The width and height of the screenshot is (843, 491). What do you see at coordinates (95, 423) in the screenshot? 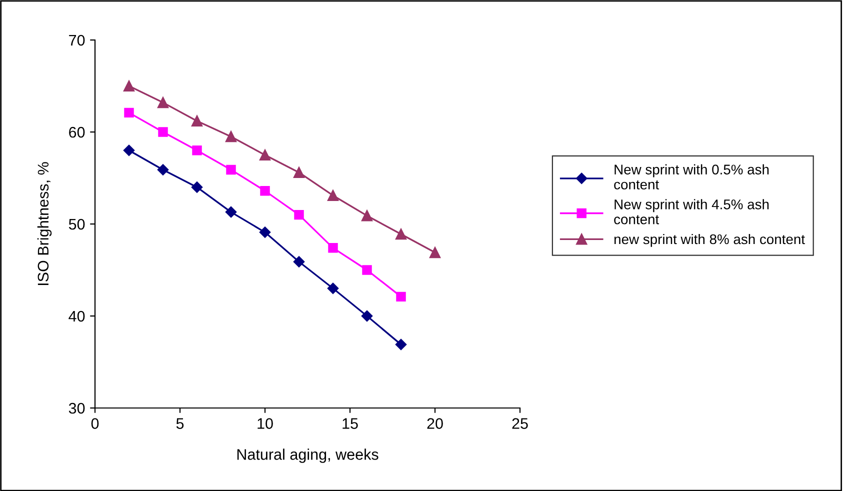
I see `x-tick-label: 0` at bounding box center [95, 423].